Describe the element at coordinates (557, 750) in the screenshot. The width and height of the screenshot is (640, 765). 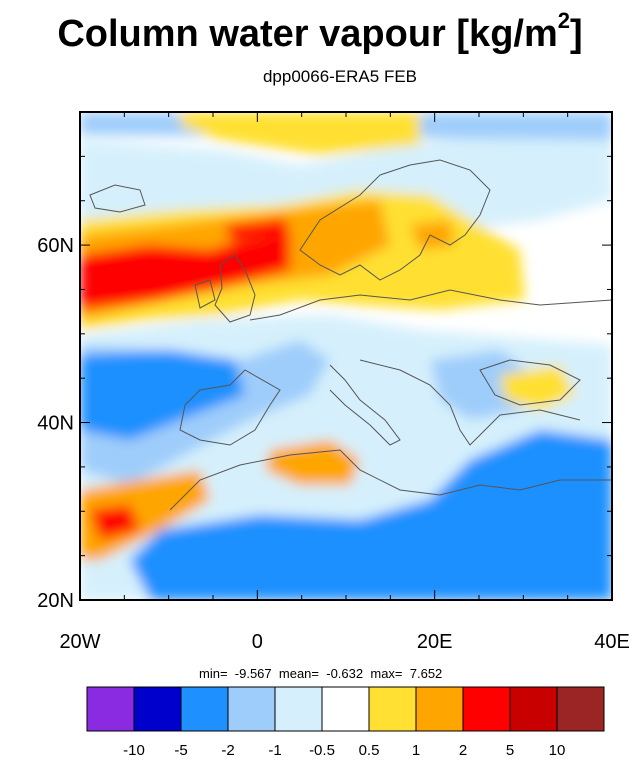
I see `colorbar-label: 10` at that location.